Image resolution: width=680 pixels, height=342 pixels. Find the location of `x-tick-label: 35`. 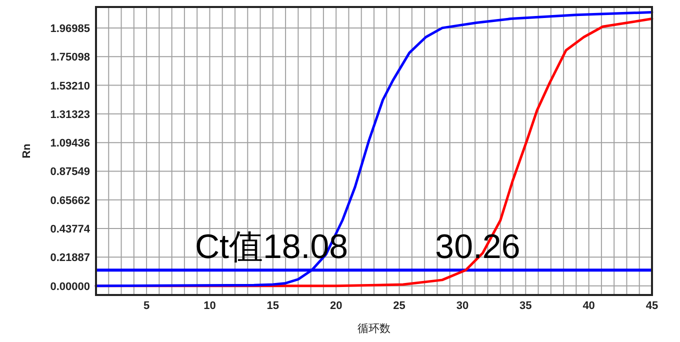

x-tick-label: 35 is located at coordinates (526, 306).